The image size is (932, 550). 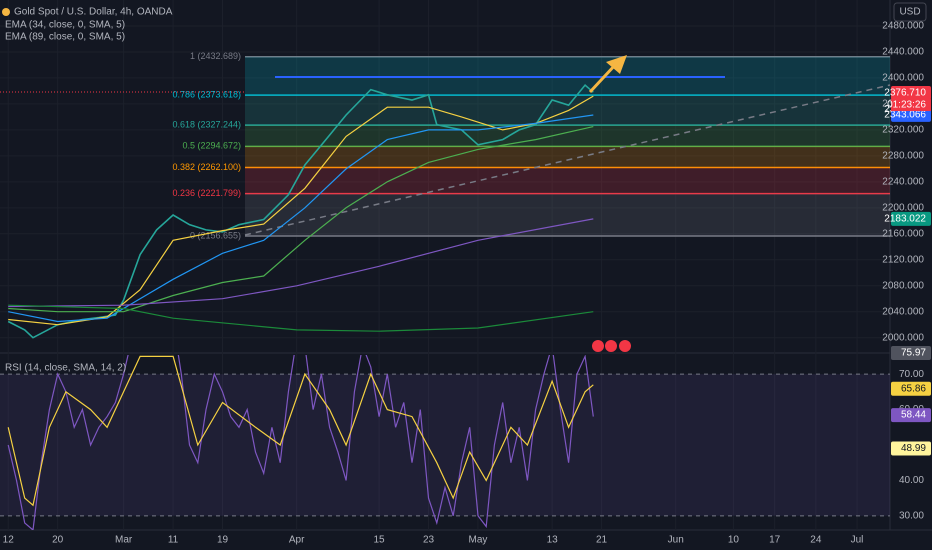 I want to click on x-tick-label: Jun, so click(x=676, y=540).